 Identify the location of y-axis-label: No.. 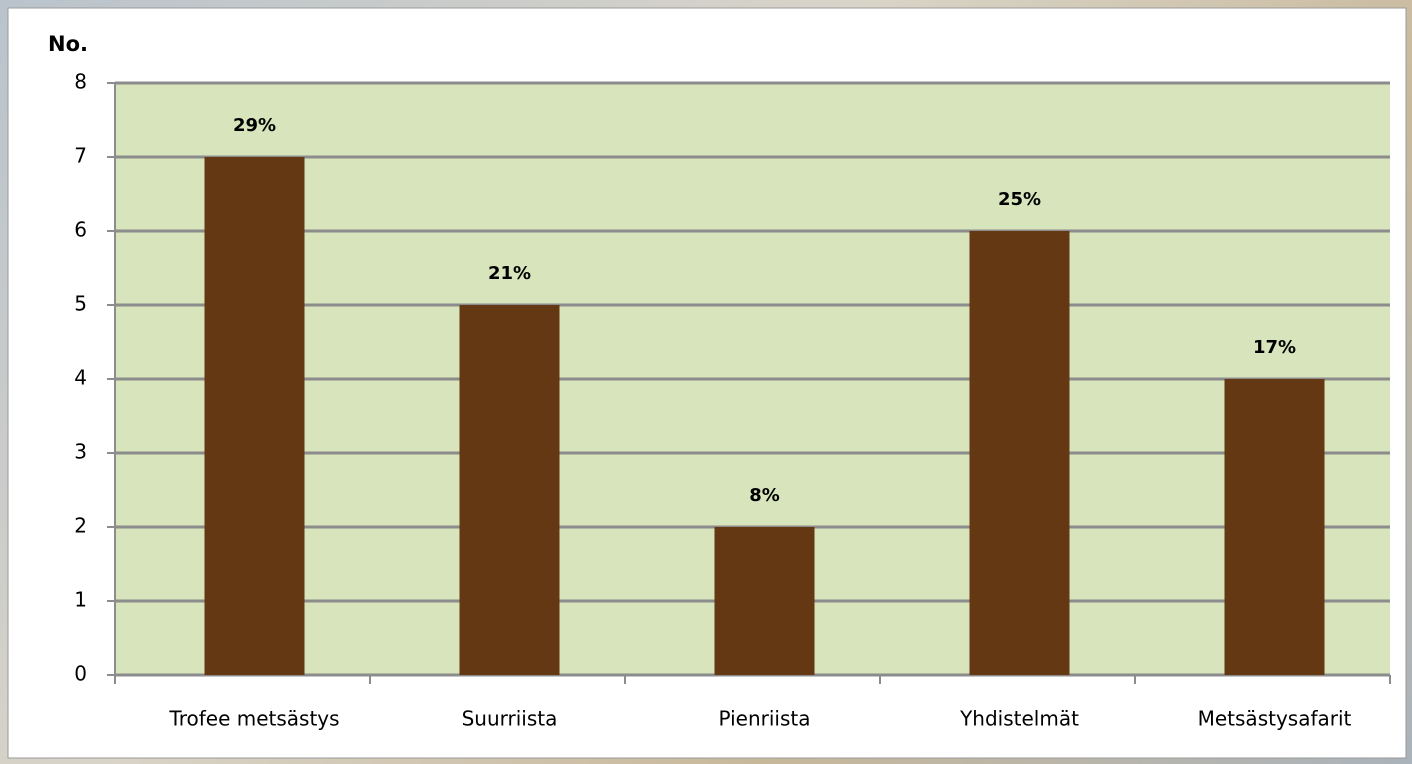
(68, 44).